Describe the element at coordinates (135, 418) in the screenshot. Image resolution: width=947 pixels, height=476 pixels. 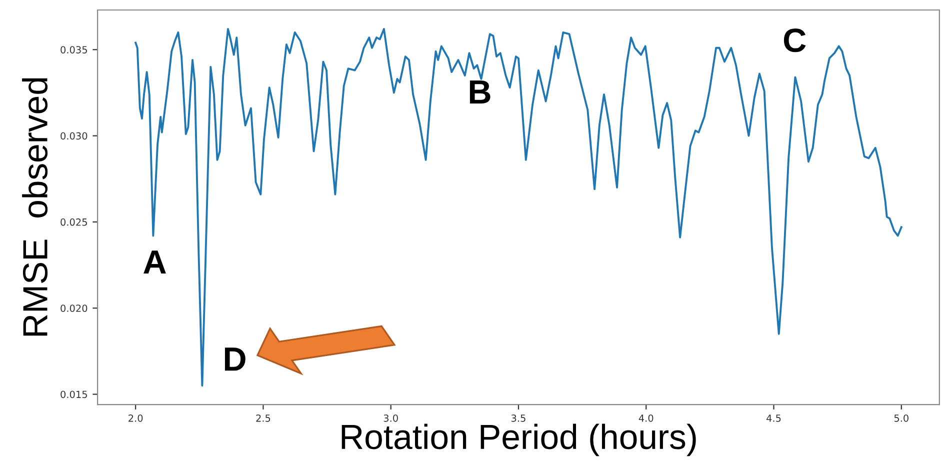
I see `x-tick-label: 2.0` at that location.